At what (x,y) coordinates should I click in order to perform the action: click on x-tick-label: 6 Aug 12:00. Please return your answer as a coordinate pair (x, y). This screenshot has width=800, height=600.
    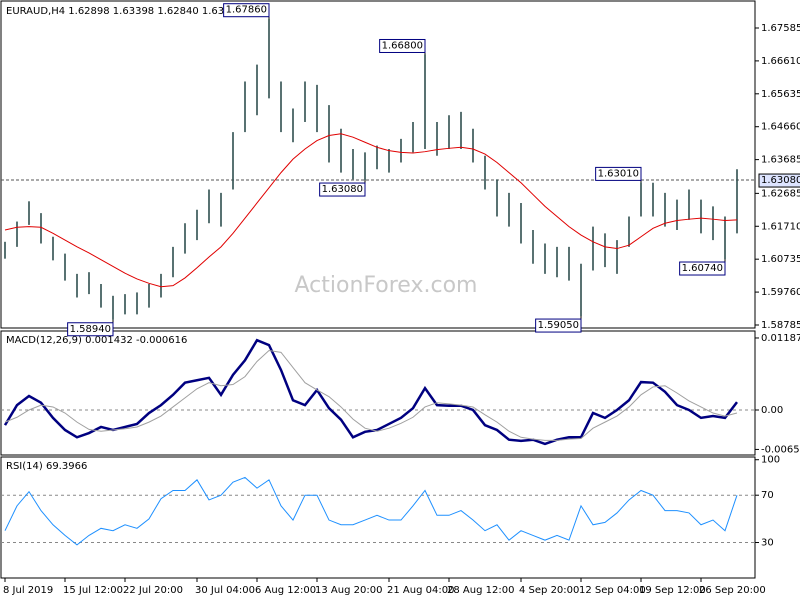
    Looking at the image, I should click on (285, 590).